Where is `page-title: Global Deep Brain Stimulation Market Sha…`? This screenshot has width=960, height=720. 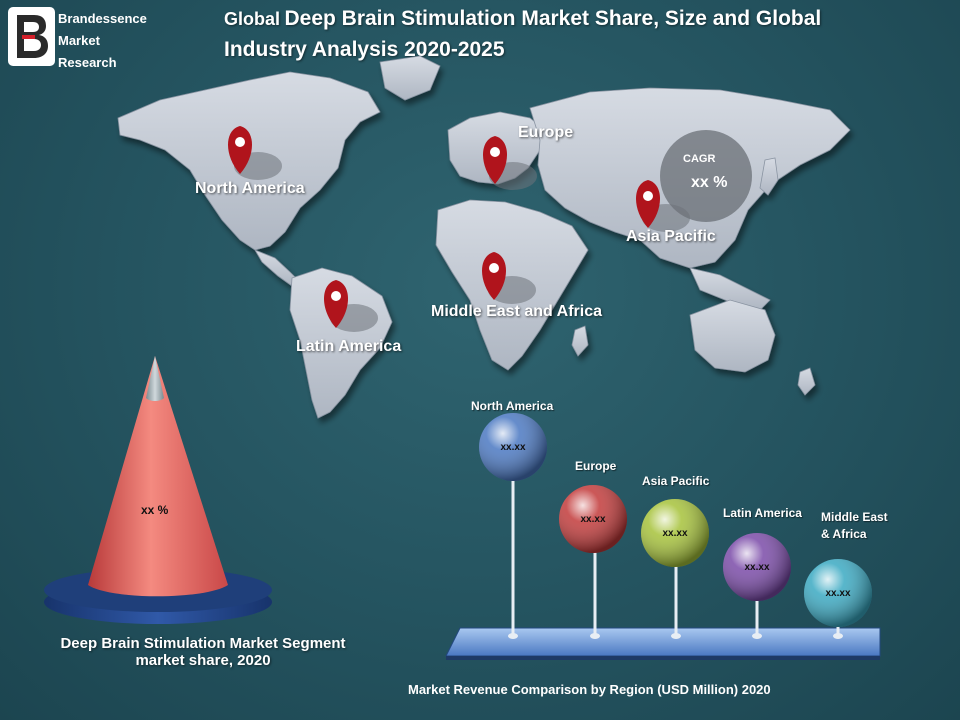
page-title: Global Deep Brain Stimulation Market Sha… is located at coordinates (544, 35).